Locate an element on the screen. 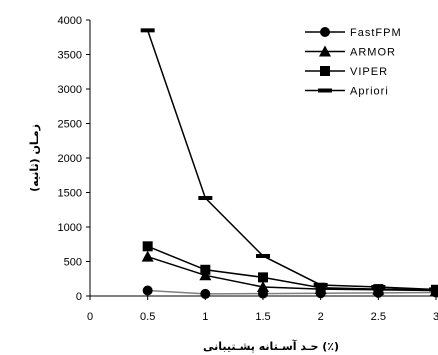 Image resolution: width=438 pixels, height=355 pixels. x-tick-label: 1.5 is located at coordinates (262, 317).